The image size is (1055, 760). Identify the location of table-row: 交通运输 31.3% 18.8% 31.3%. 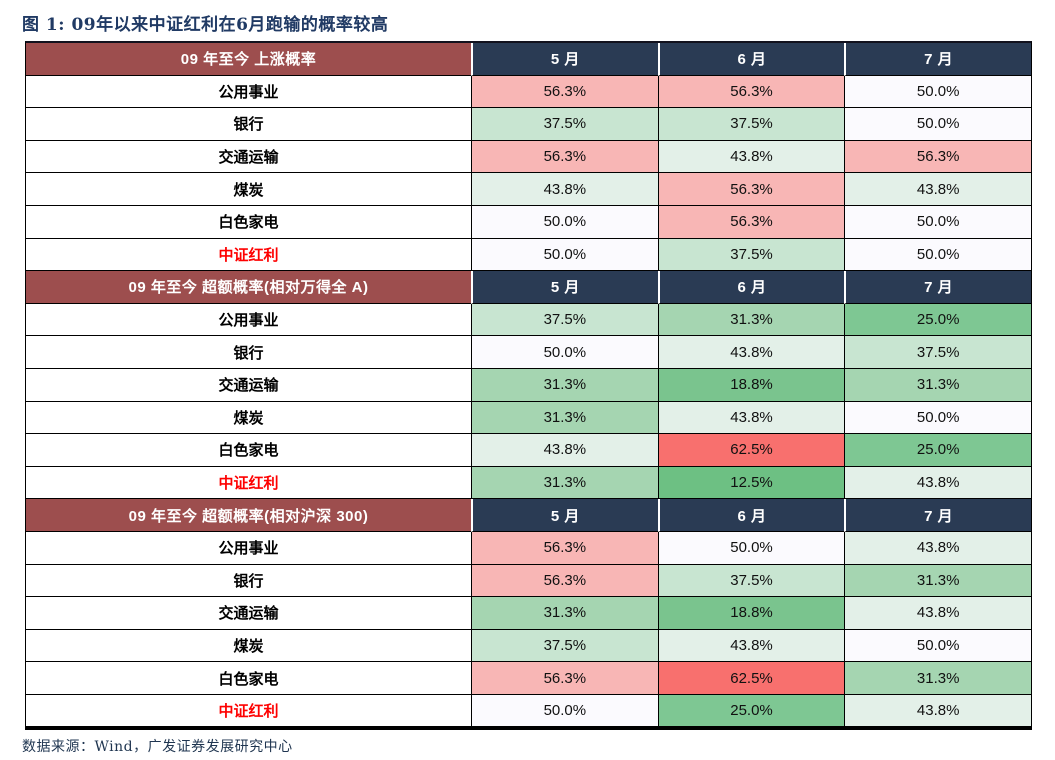
(529, 385).